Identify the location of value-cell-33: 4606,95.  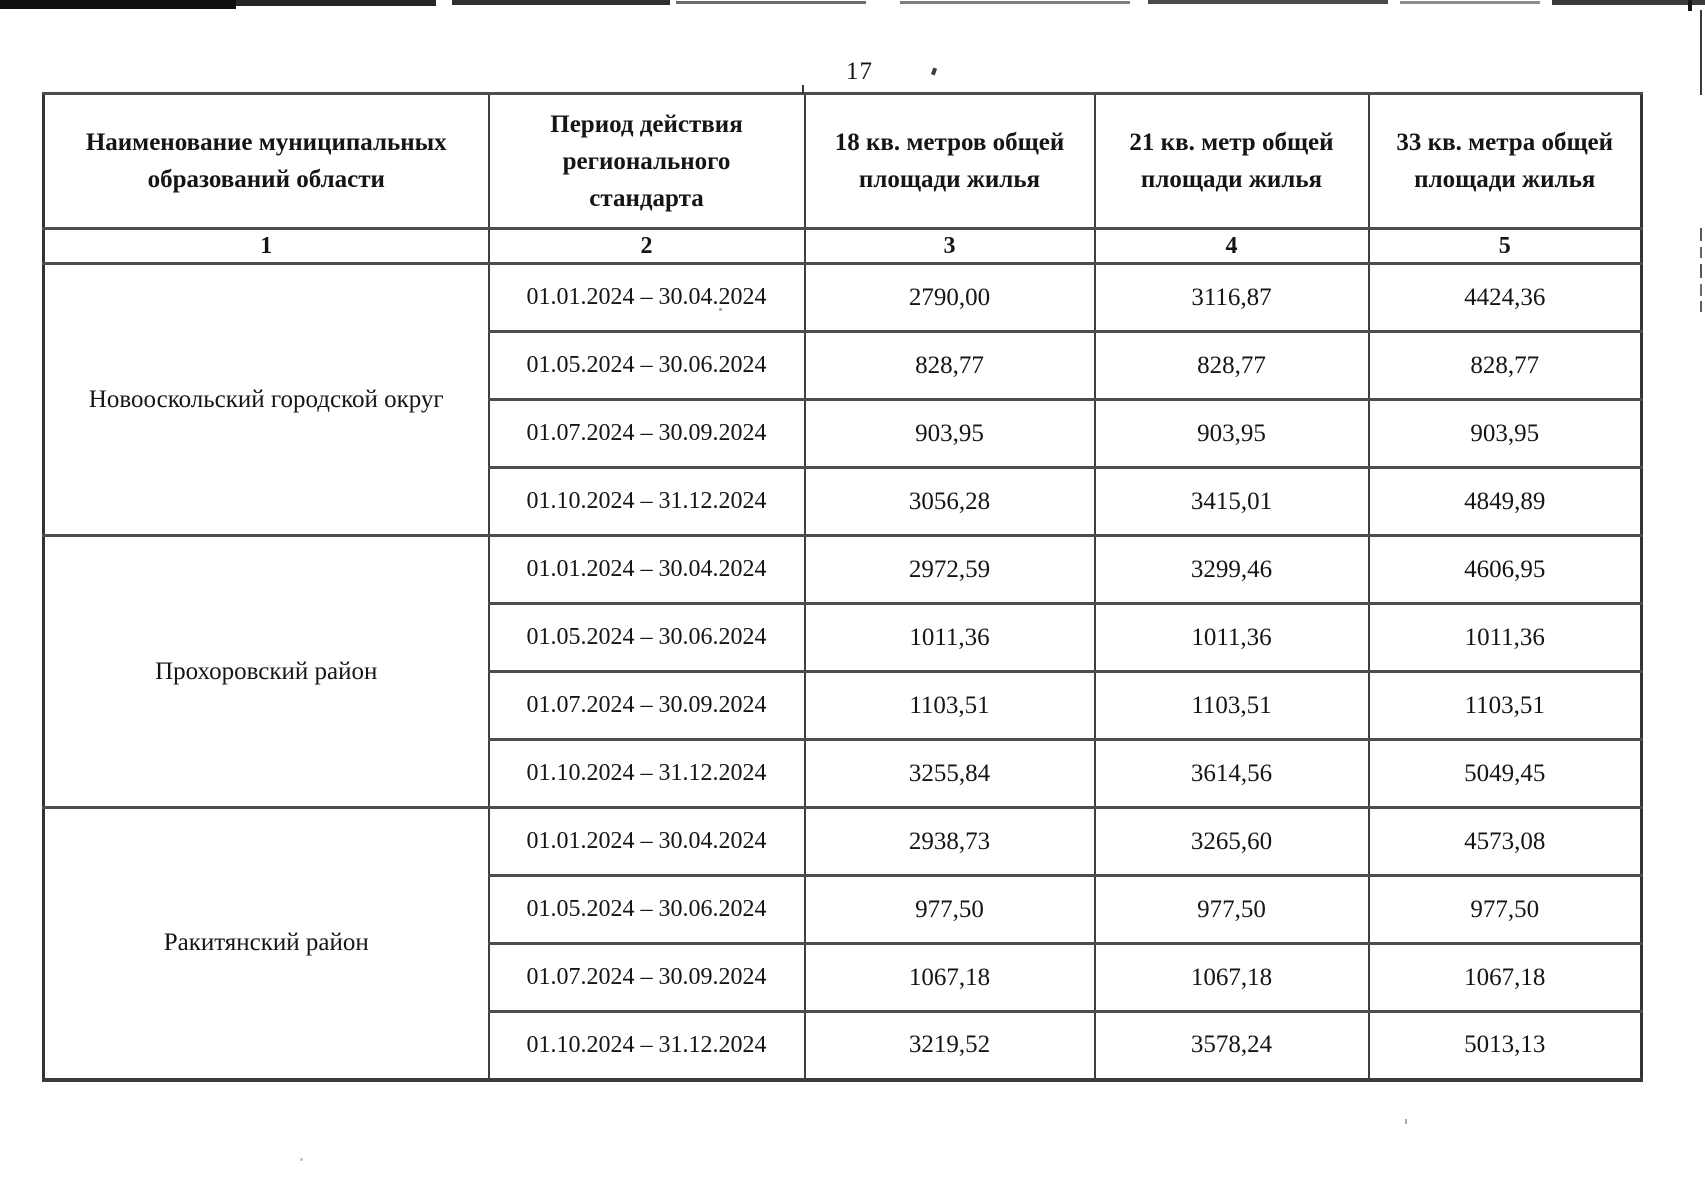
(1505, 569).